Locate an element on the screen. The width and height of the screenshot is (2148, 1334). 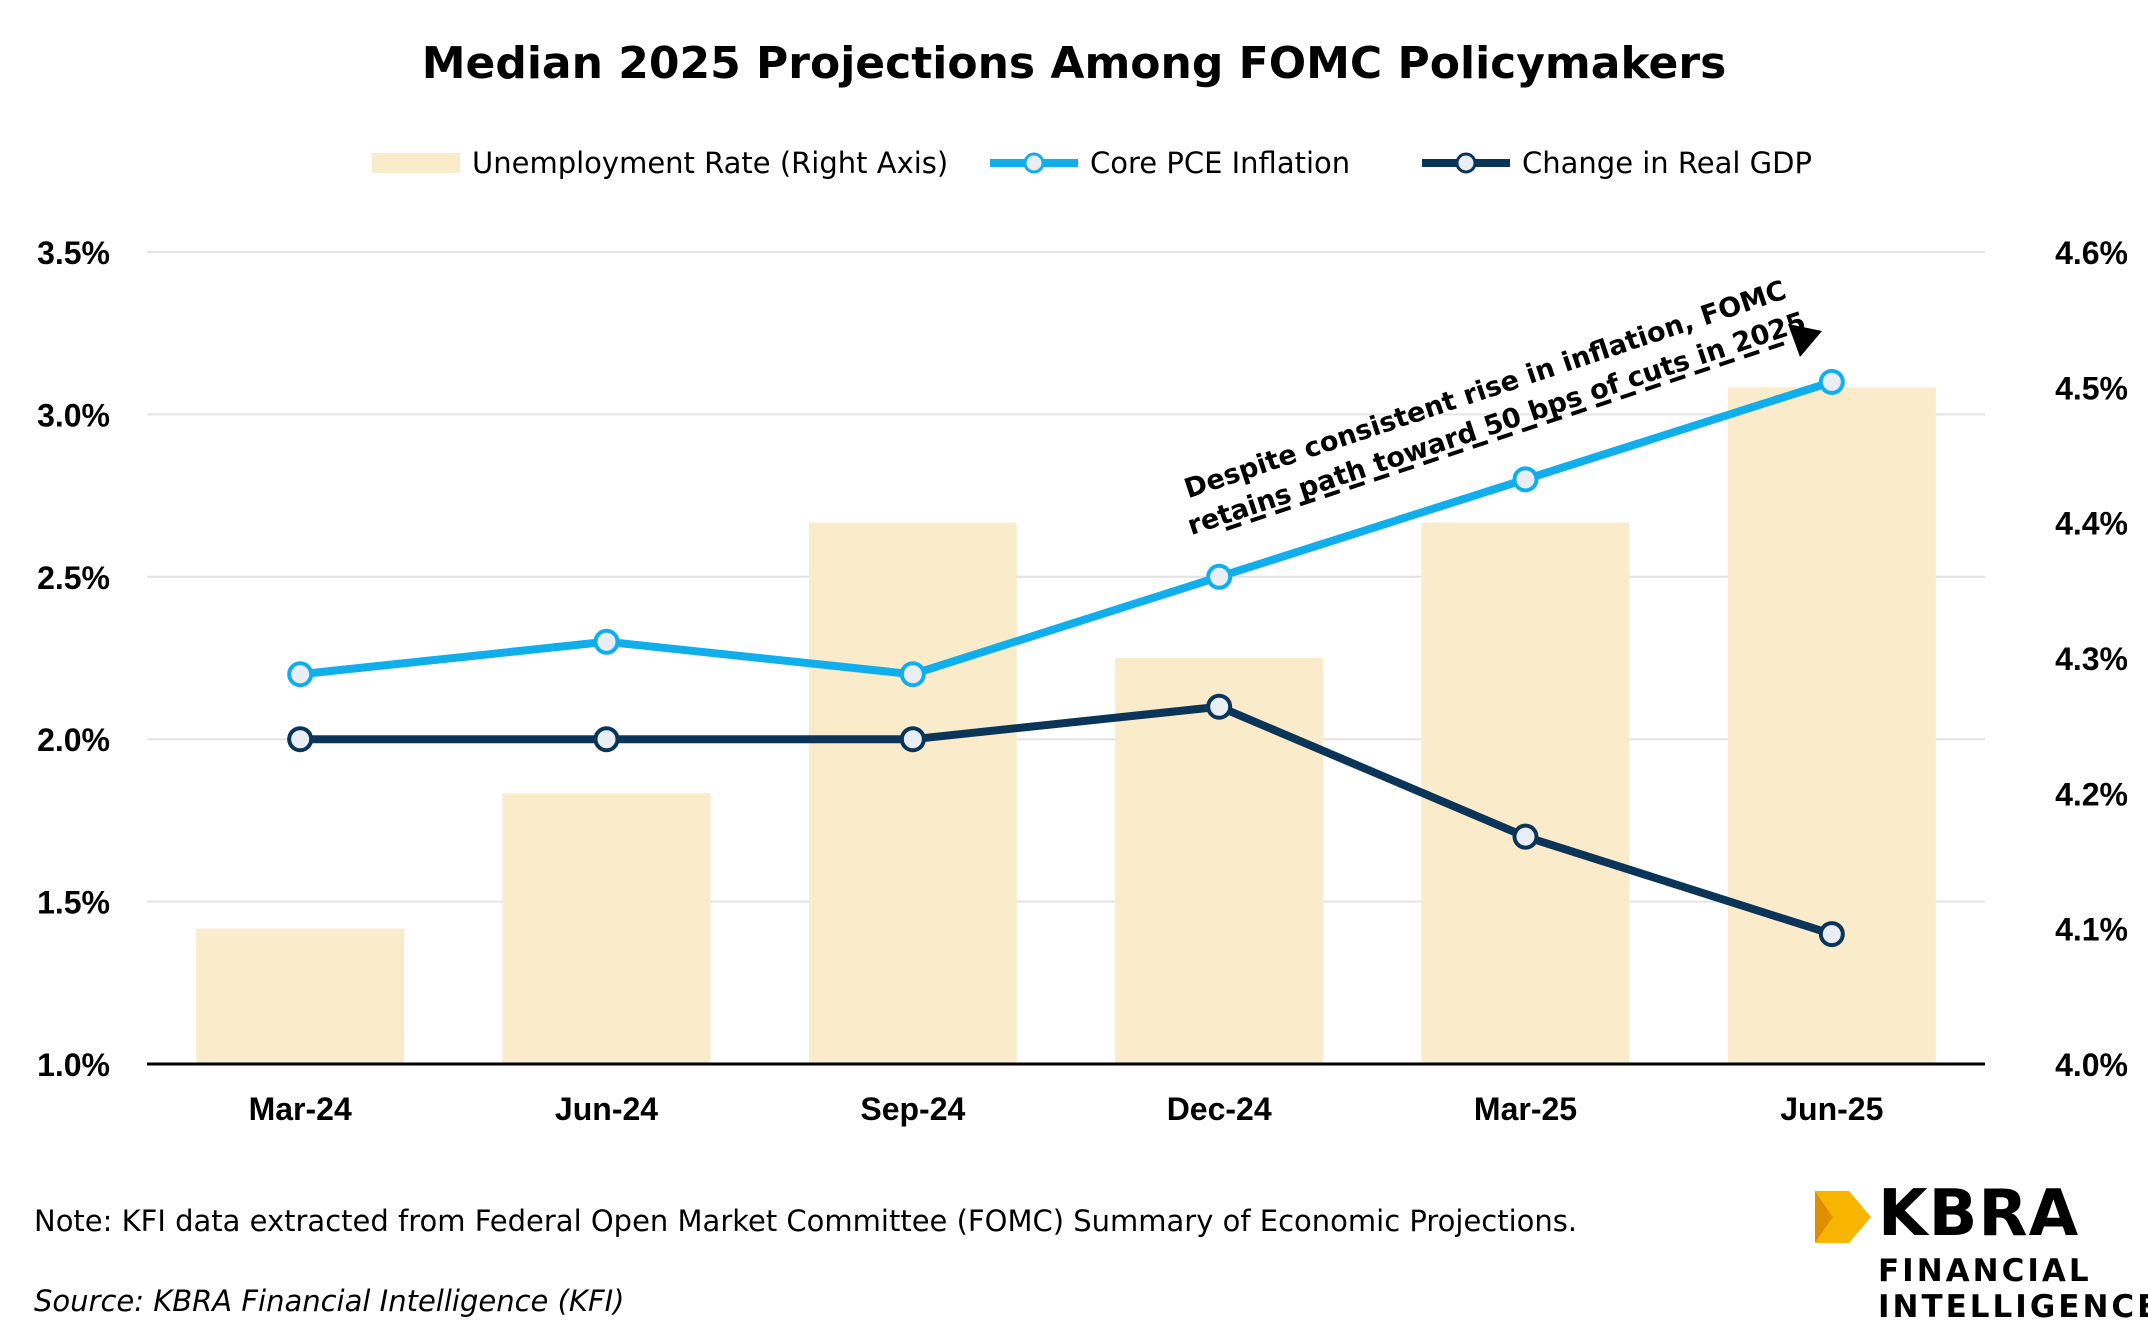
logo-line1: FINANCIAL is located at coordinates (1985, 1271).